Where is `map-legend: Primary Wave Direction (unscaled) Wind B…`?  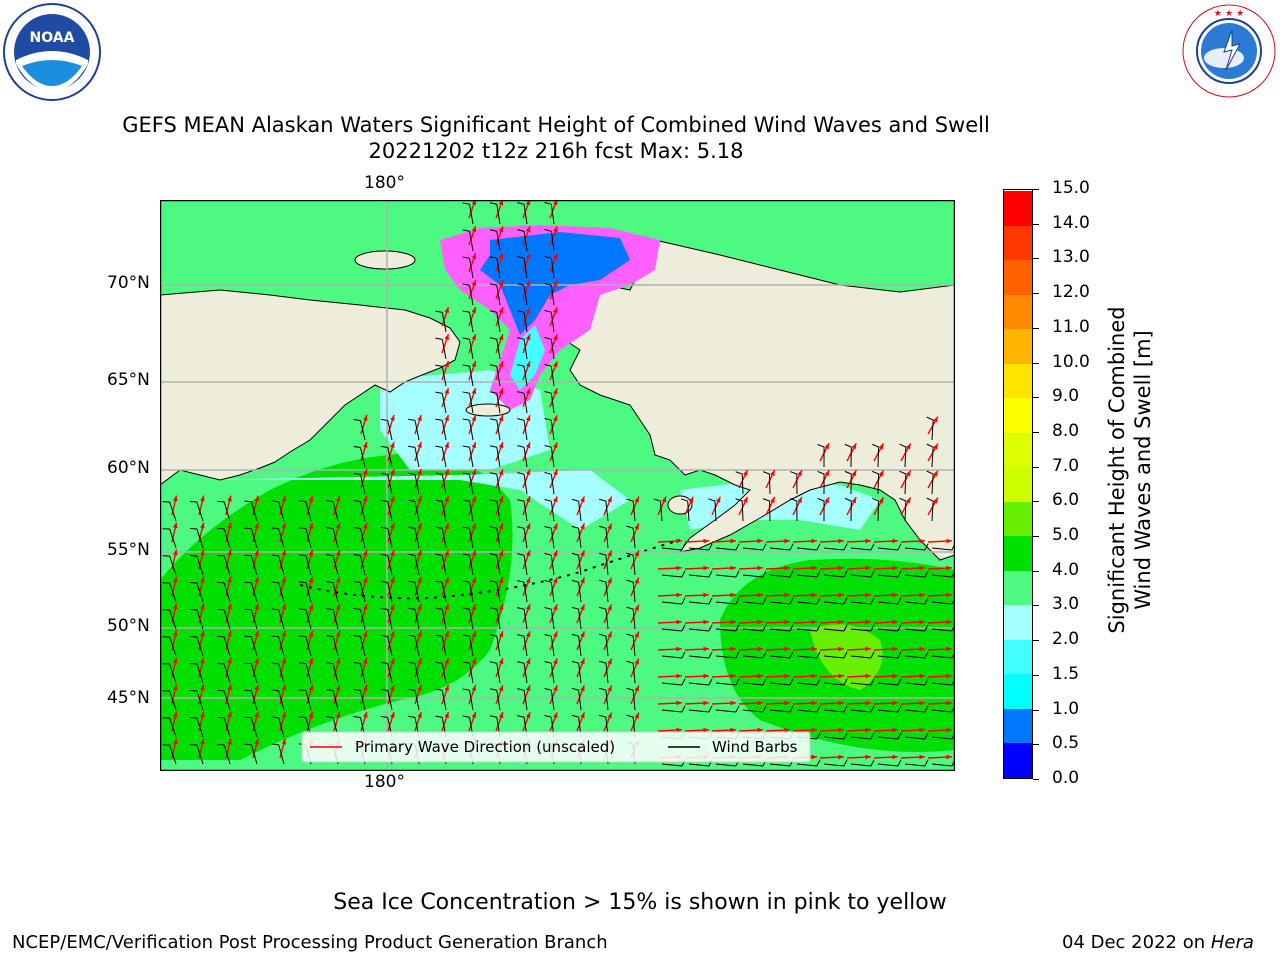 map-legend: Primary Wave Direction (unscaled) Wind B… is located at coordinates (556, 747).